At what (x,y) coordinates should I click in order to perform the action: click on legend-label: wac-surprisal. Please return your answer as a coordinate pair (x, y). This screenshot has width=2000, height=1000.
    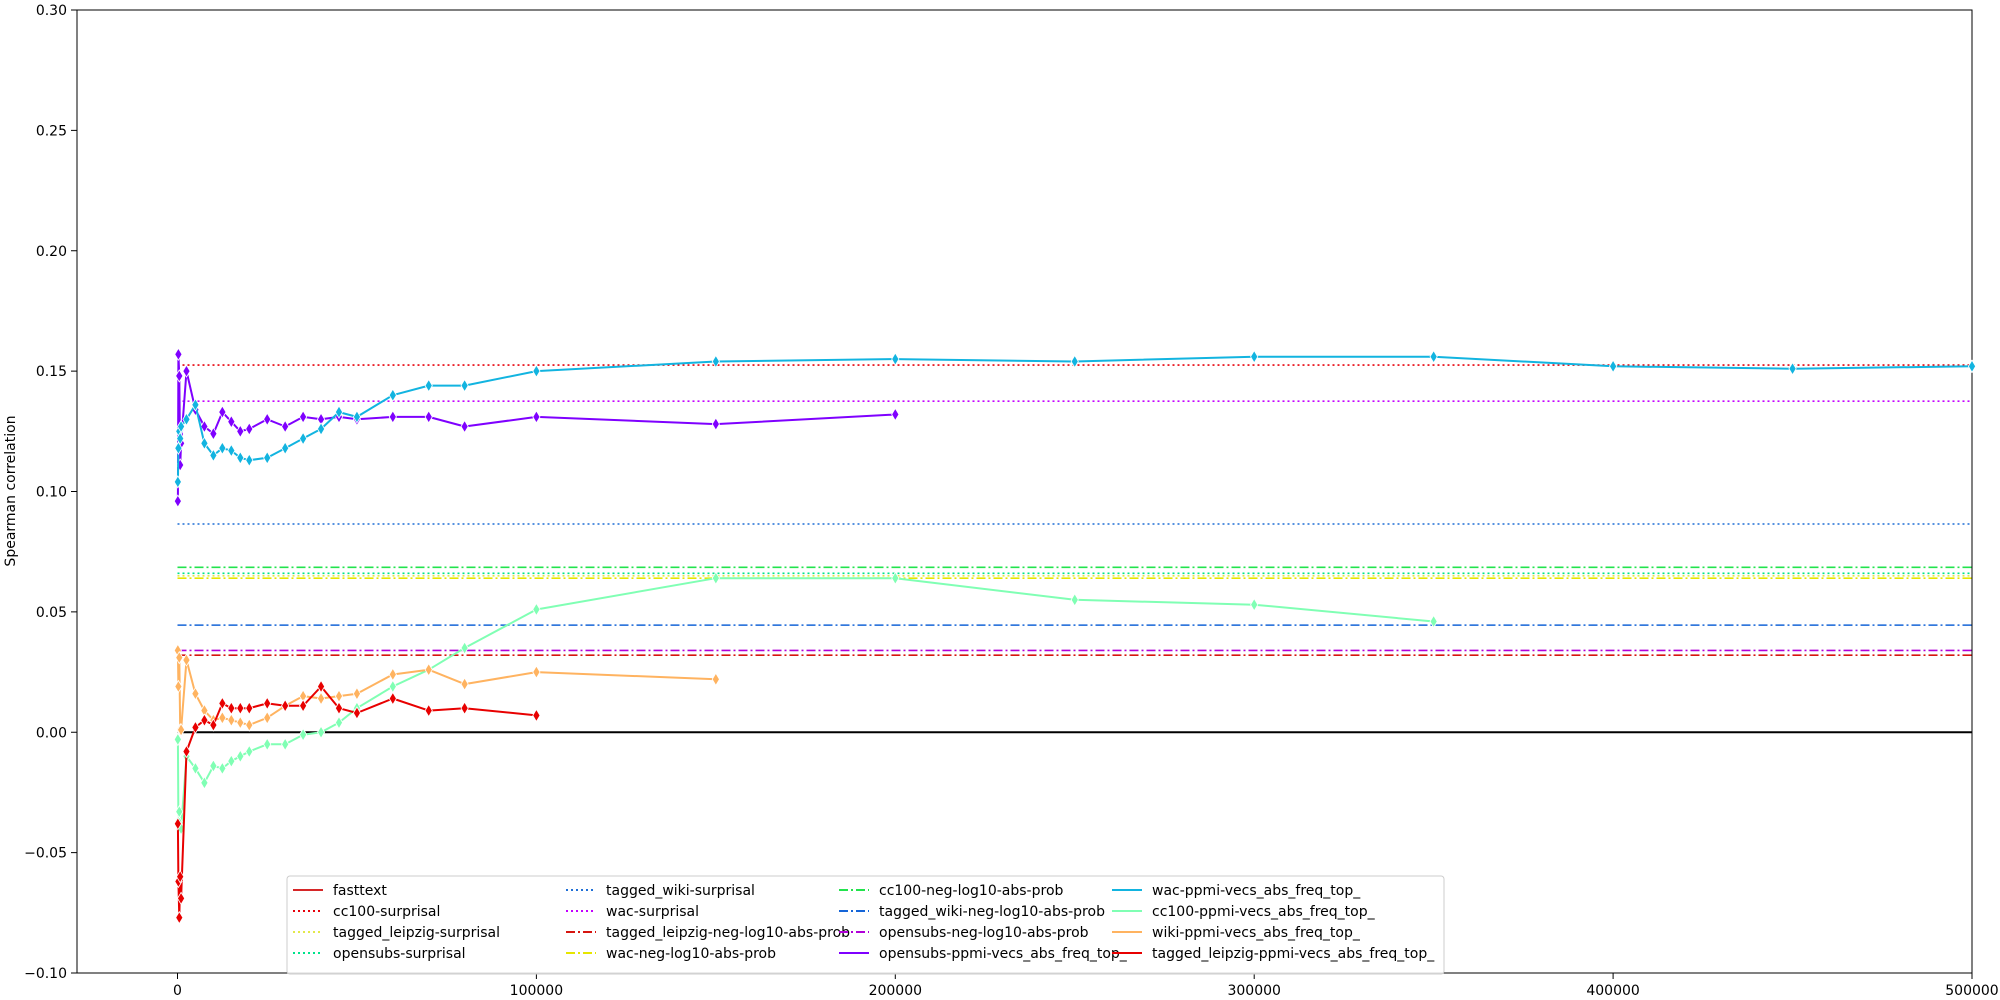
    Looking at the image, I should click on (652, 912).